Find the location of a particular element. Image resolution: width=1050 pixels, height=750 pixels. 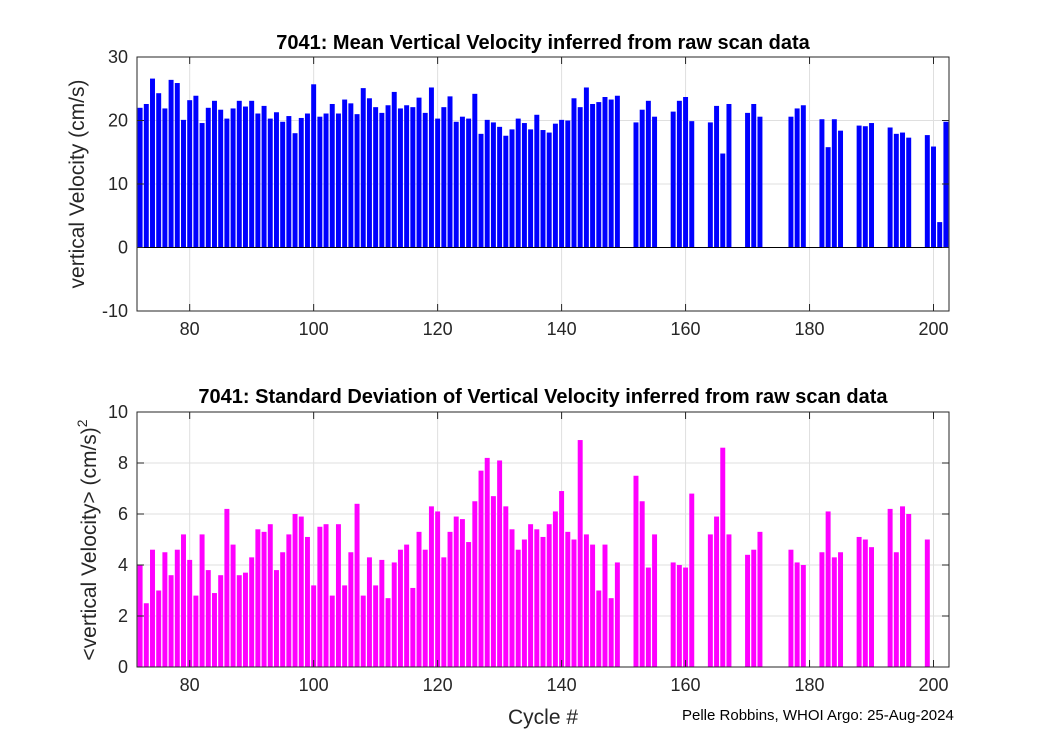

x-tick-label: 100 is located at coordinates (314, 329).